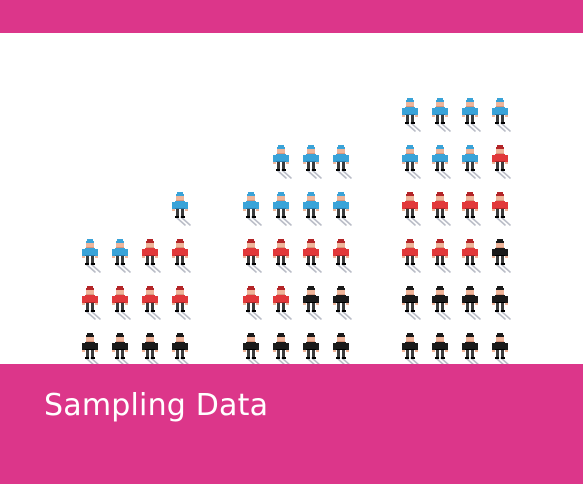 Image resolution: width=583 pixels, height=484 pixels. What do you see at coordinates (136, 278) in the screenshot?
I see `people-group-sample-small` at bounding box center [136, 278].